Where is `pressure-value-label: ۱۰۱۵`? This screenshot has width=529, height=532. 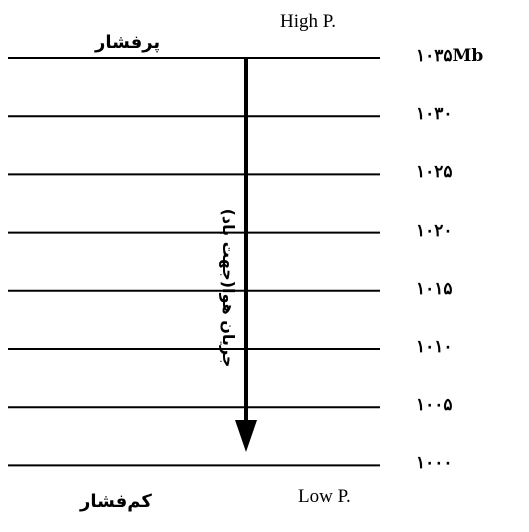 pressure-value-label: ۱۰۱۵ is located at coordinates (434, 288).